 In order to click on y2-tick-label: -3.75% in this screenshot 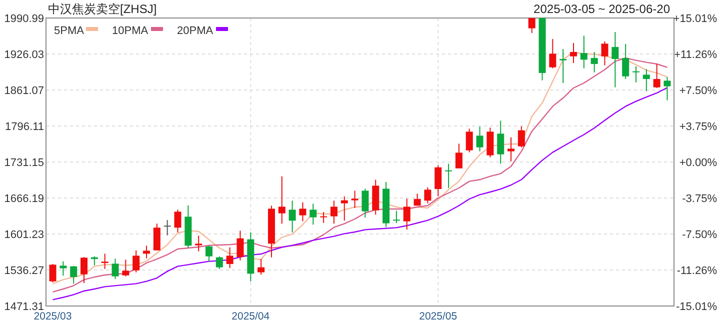, I will do `click(700, 198)`.